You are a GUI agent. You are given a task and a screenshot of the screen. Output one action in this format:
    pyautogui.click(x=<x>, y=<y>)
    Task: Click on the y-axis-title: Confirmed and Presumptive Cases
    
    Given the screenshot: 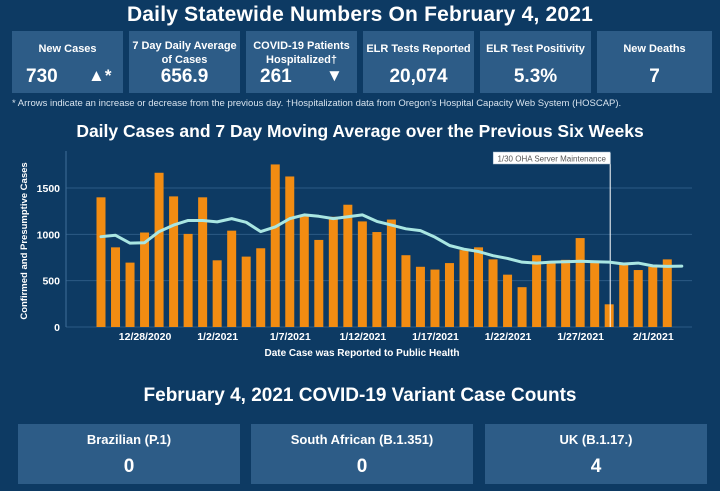 What is the action you would take?
    pyautogui.click(x=24, y=240)
    